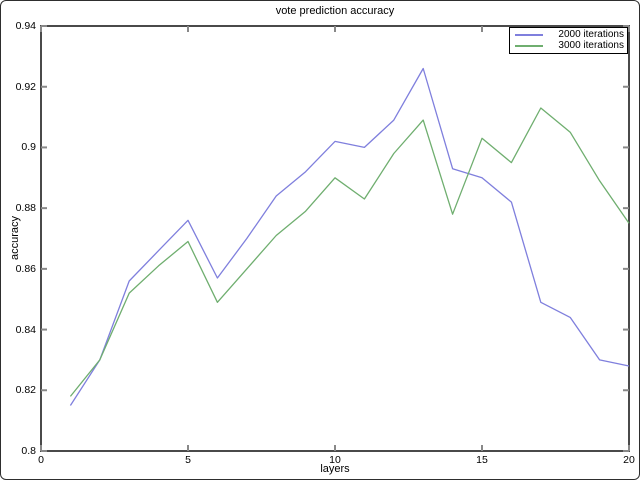 The image size is (640, 480). Describe the element at coordinates (28, 147) in the screenshot. I see `y-tick-label: 0.9` at that location.